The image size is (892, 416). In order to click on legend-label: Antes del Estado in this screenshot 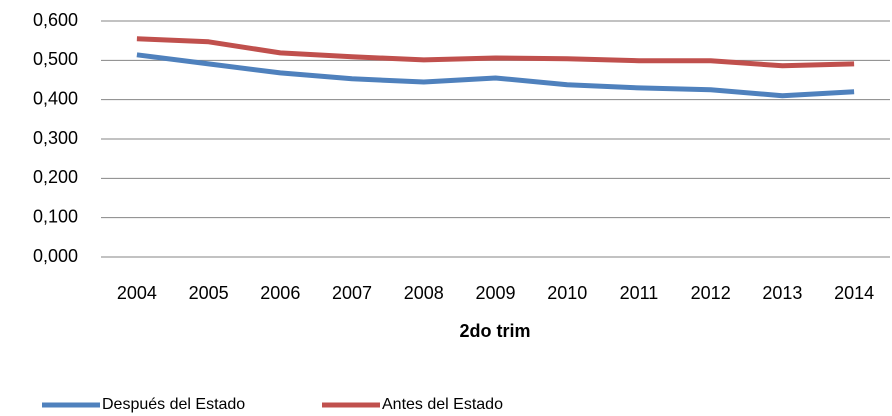, I will do `click(442, 404)`.